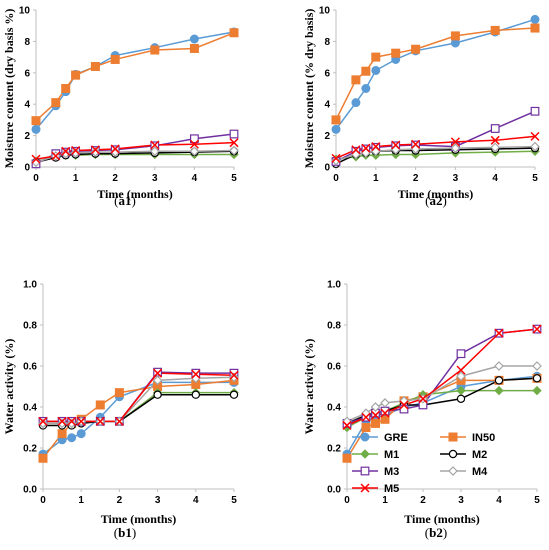 This screenshot has height=550, width=549. What do you see at coordinates (391, 489) in the screenshot?
I see `legend-label: M5` at bounding box center [391, 489].